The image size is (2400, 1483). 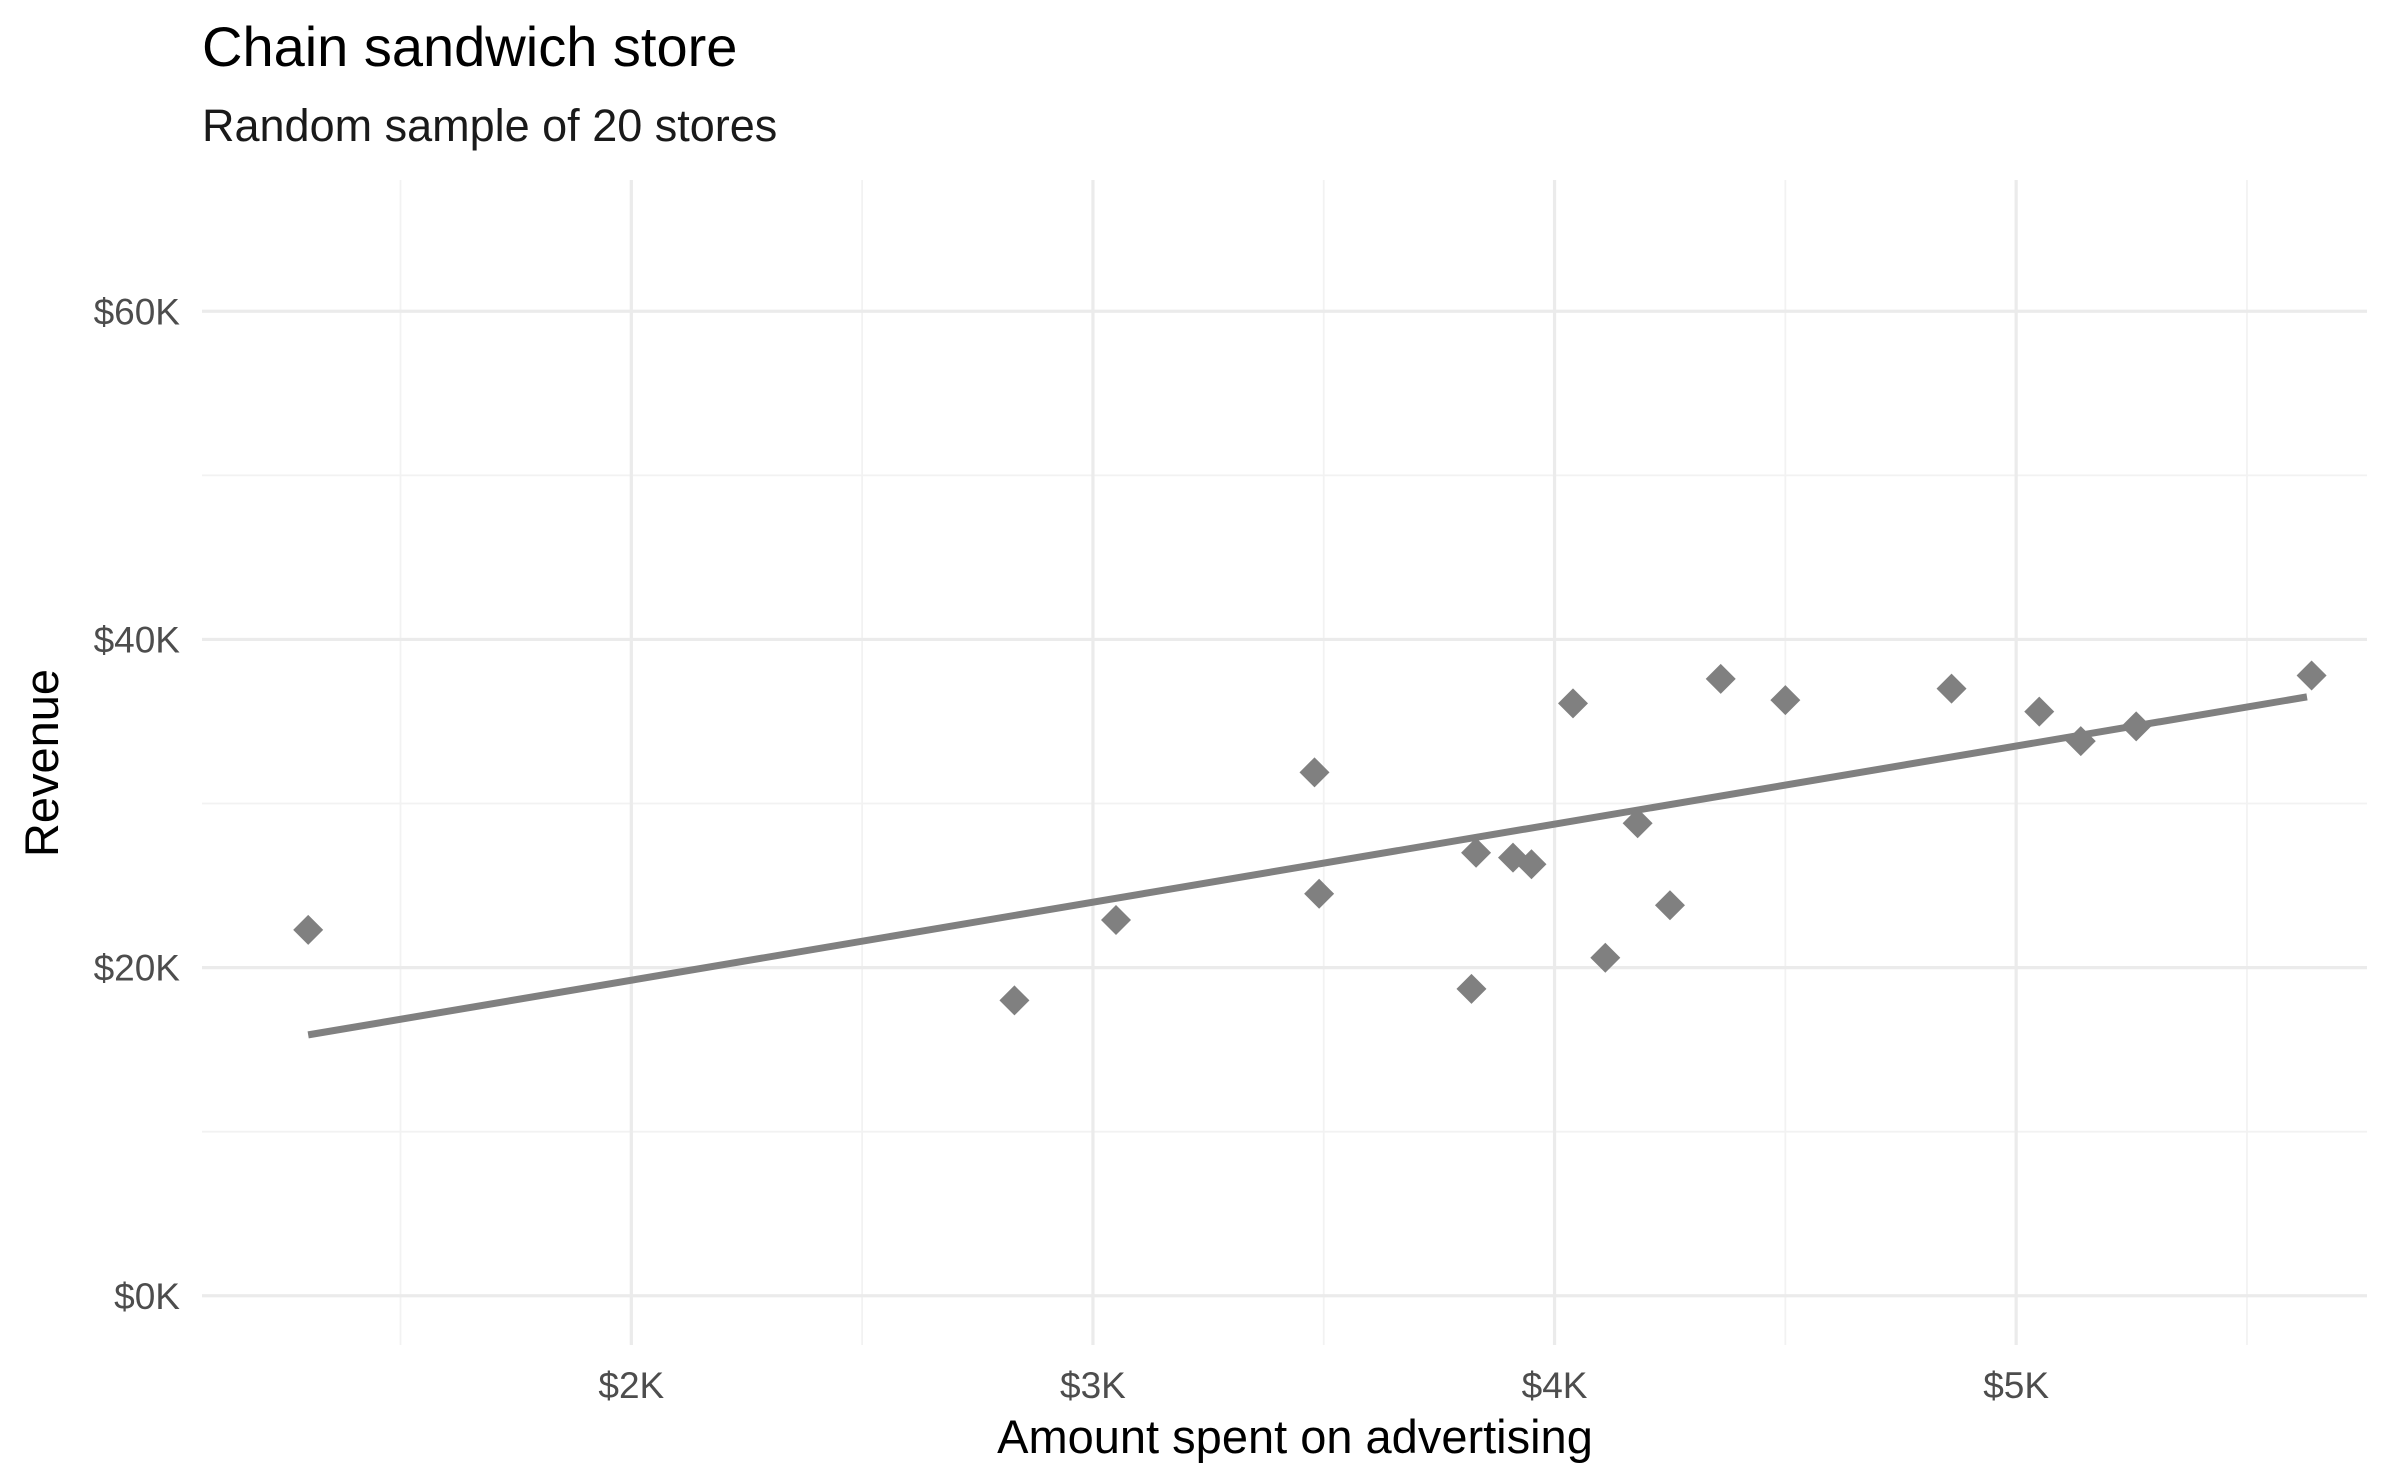 What do you see at coordinates (41, 763) in the screenshot?
I see `y-axis-title: Revenue` at bounding box center [41, 763].